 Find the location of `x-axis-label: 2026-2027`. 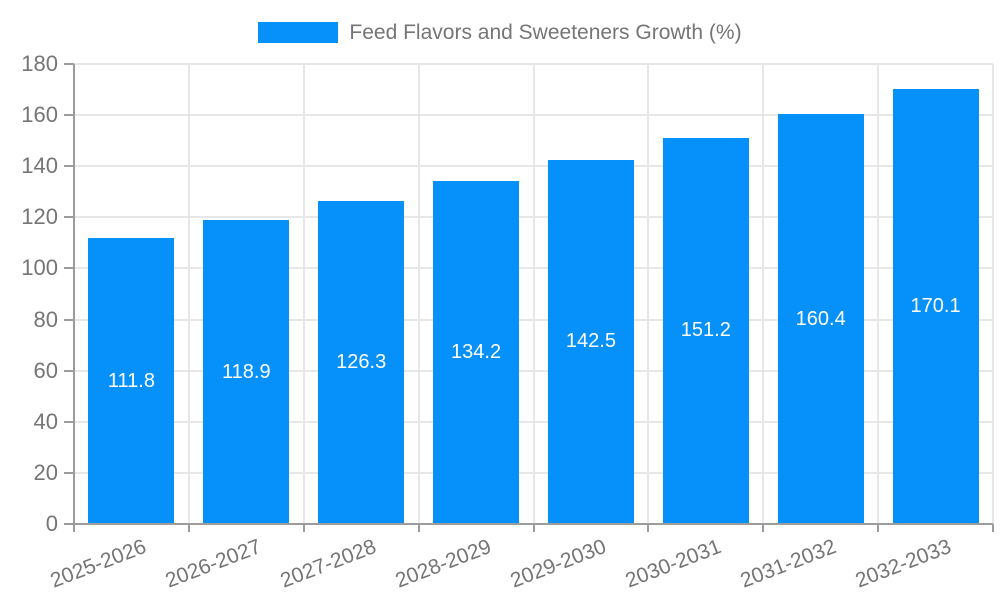

x-axis-label: 2026-2027 is located at coordinates (213, 564).